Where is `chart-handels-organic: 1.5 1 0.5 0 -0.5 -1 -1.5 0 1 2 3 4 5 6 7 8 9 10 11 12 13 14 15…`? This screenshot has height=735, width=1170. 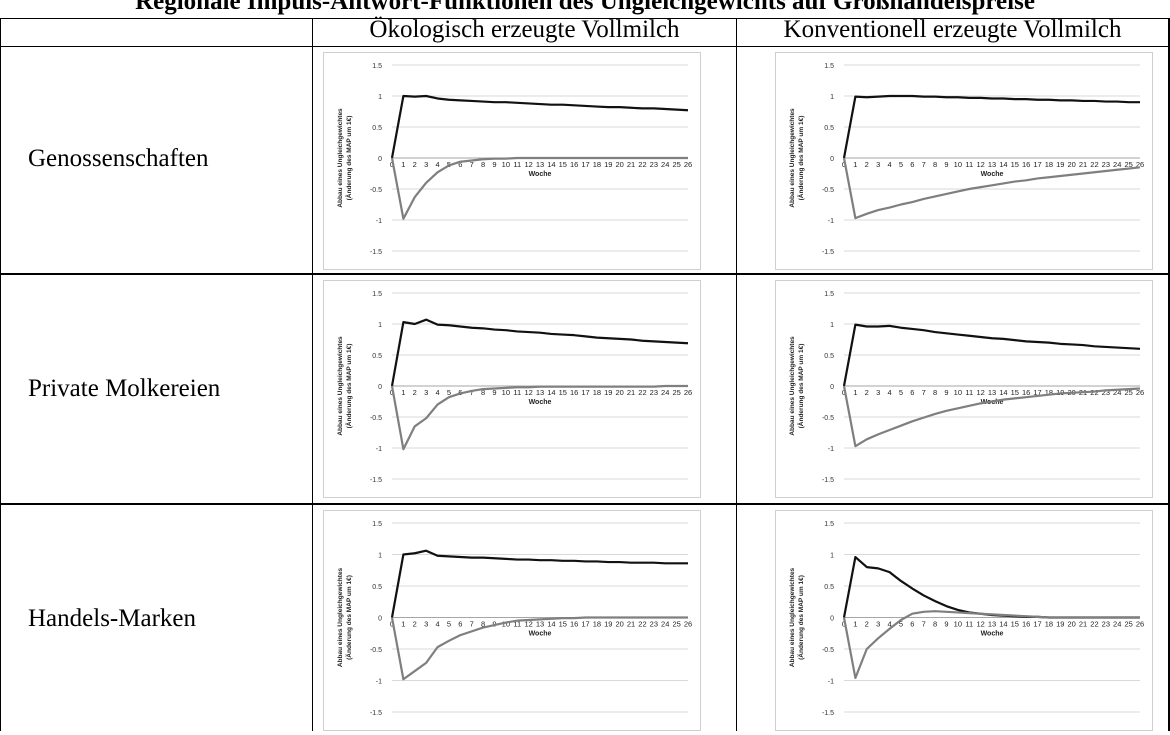 chart-handels-organic: 1.5 1 0.5 0 -0.5 -1 -1.5 0 1 2 3 4 5 6 7 8 9 10 11 12 13 14 15… is located at coordinates (512, 620).